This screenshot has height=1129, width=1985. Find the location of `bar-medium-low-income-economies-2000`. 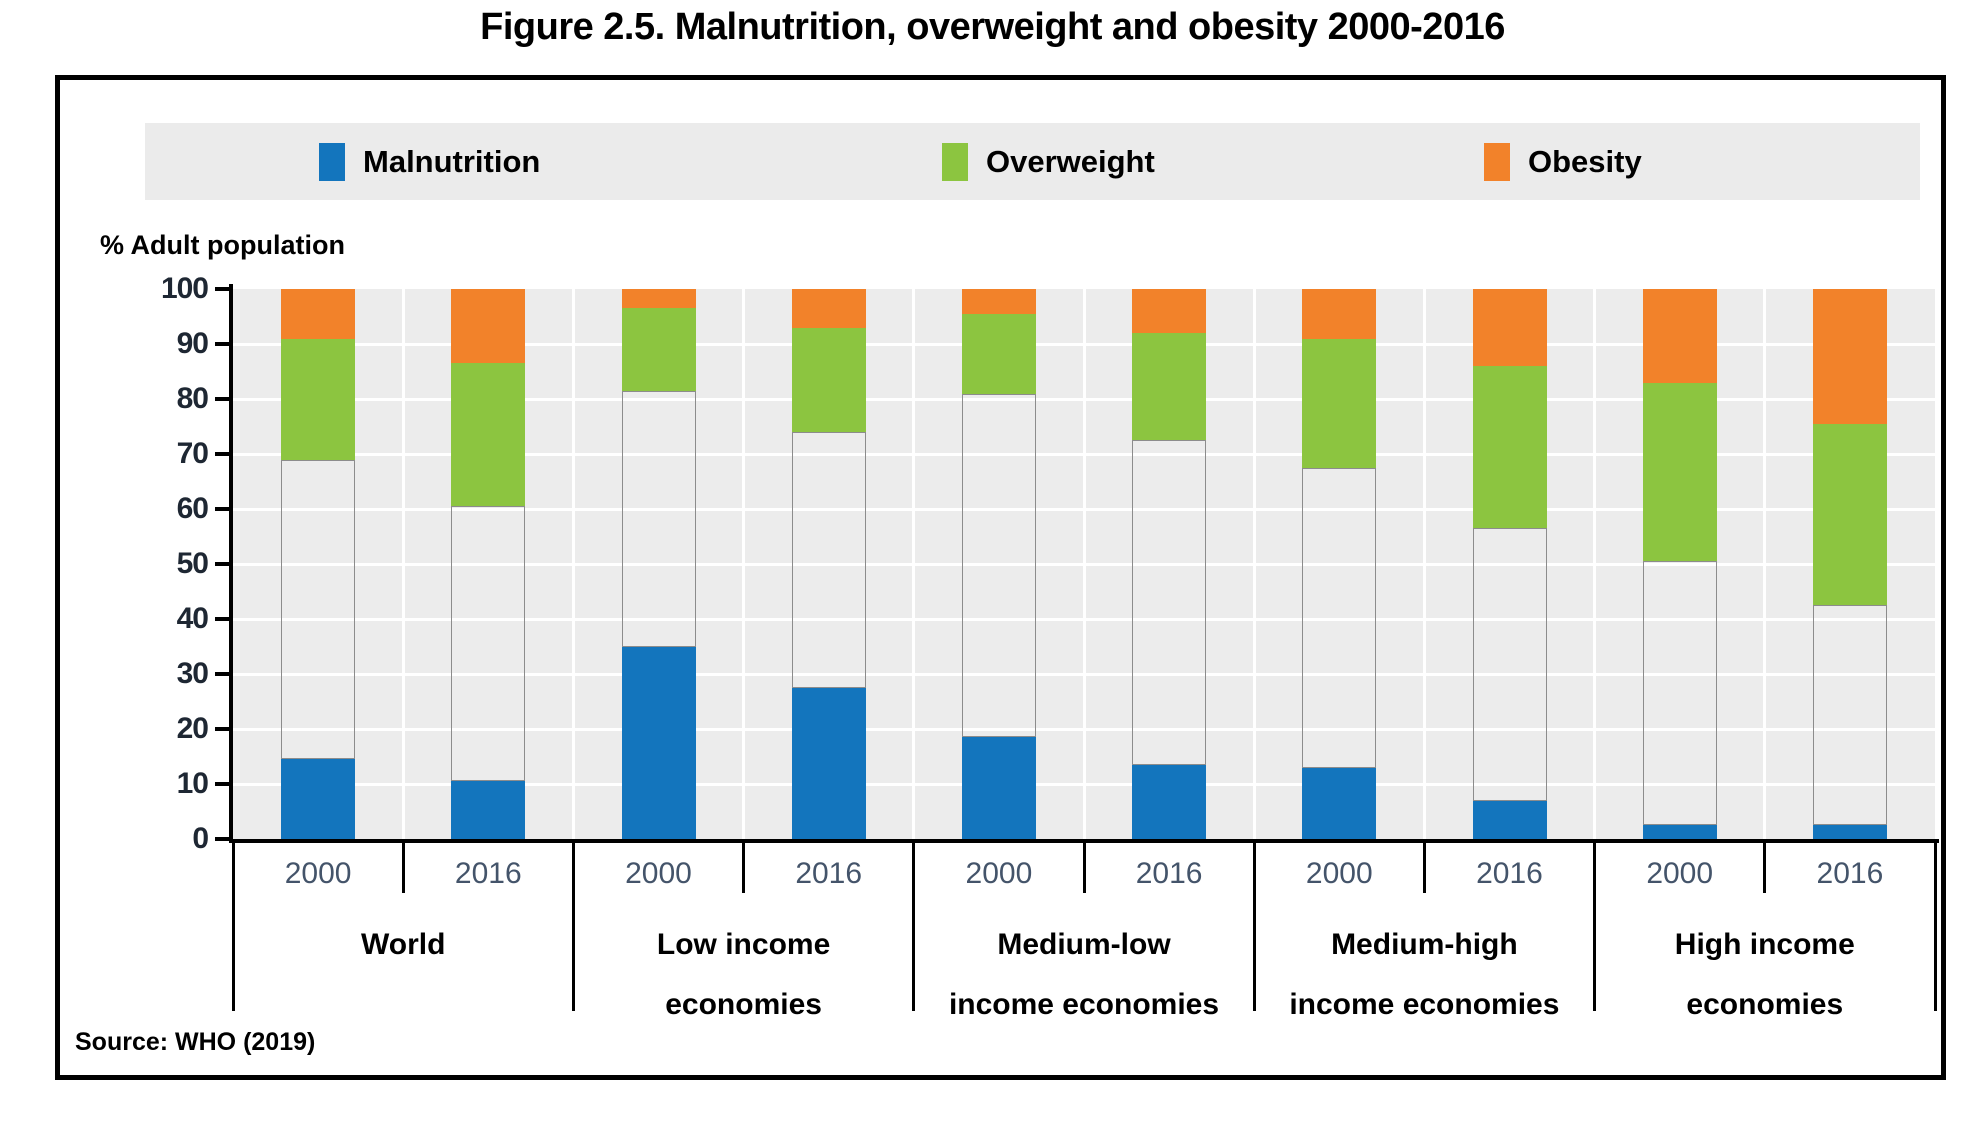

bar-medium-low-income-economies-2000 is located at coordinates (998, 564).